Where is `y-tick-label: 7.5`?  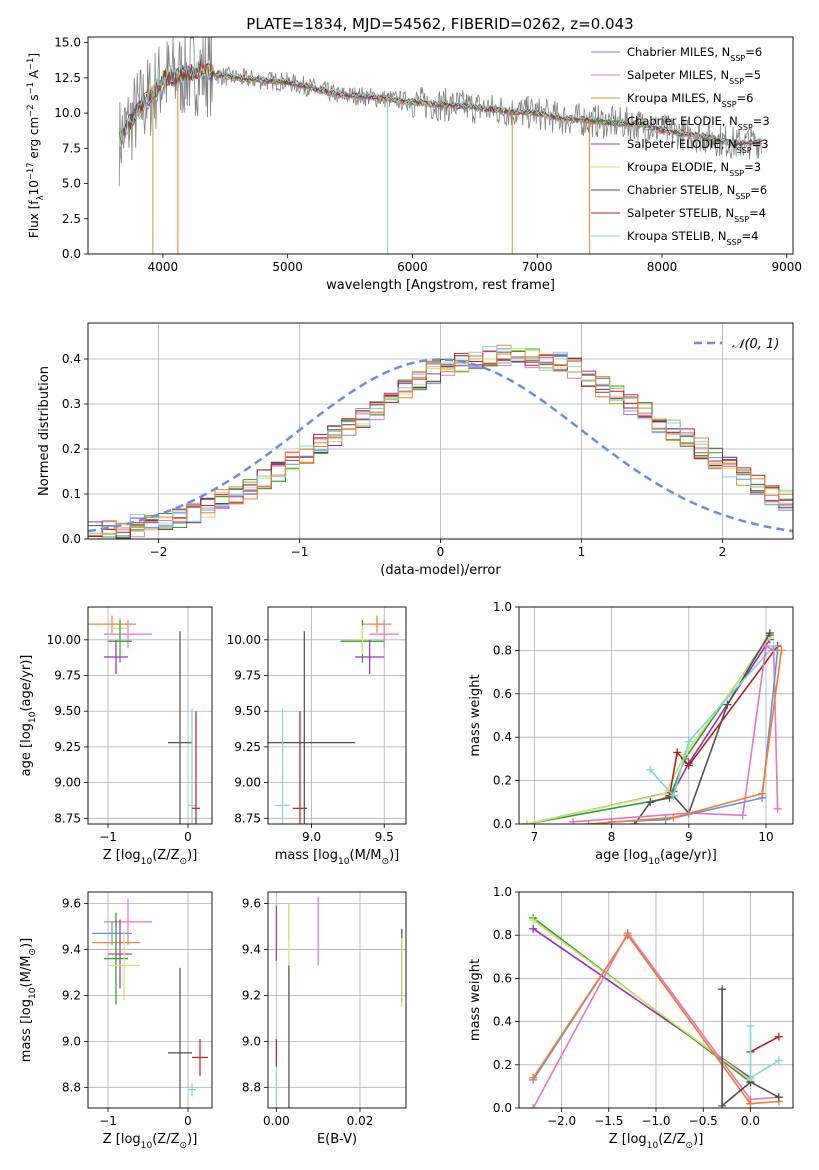 y-tick-label: 7.5 is located at coordinates (71, 148).